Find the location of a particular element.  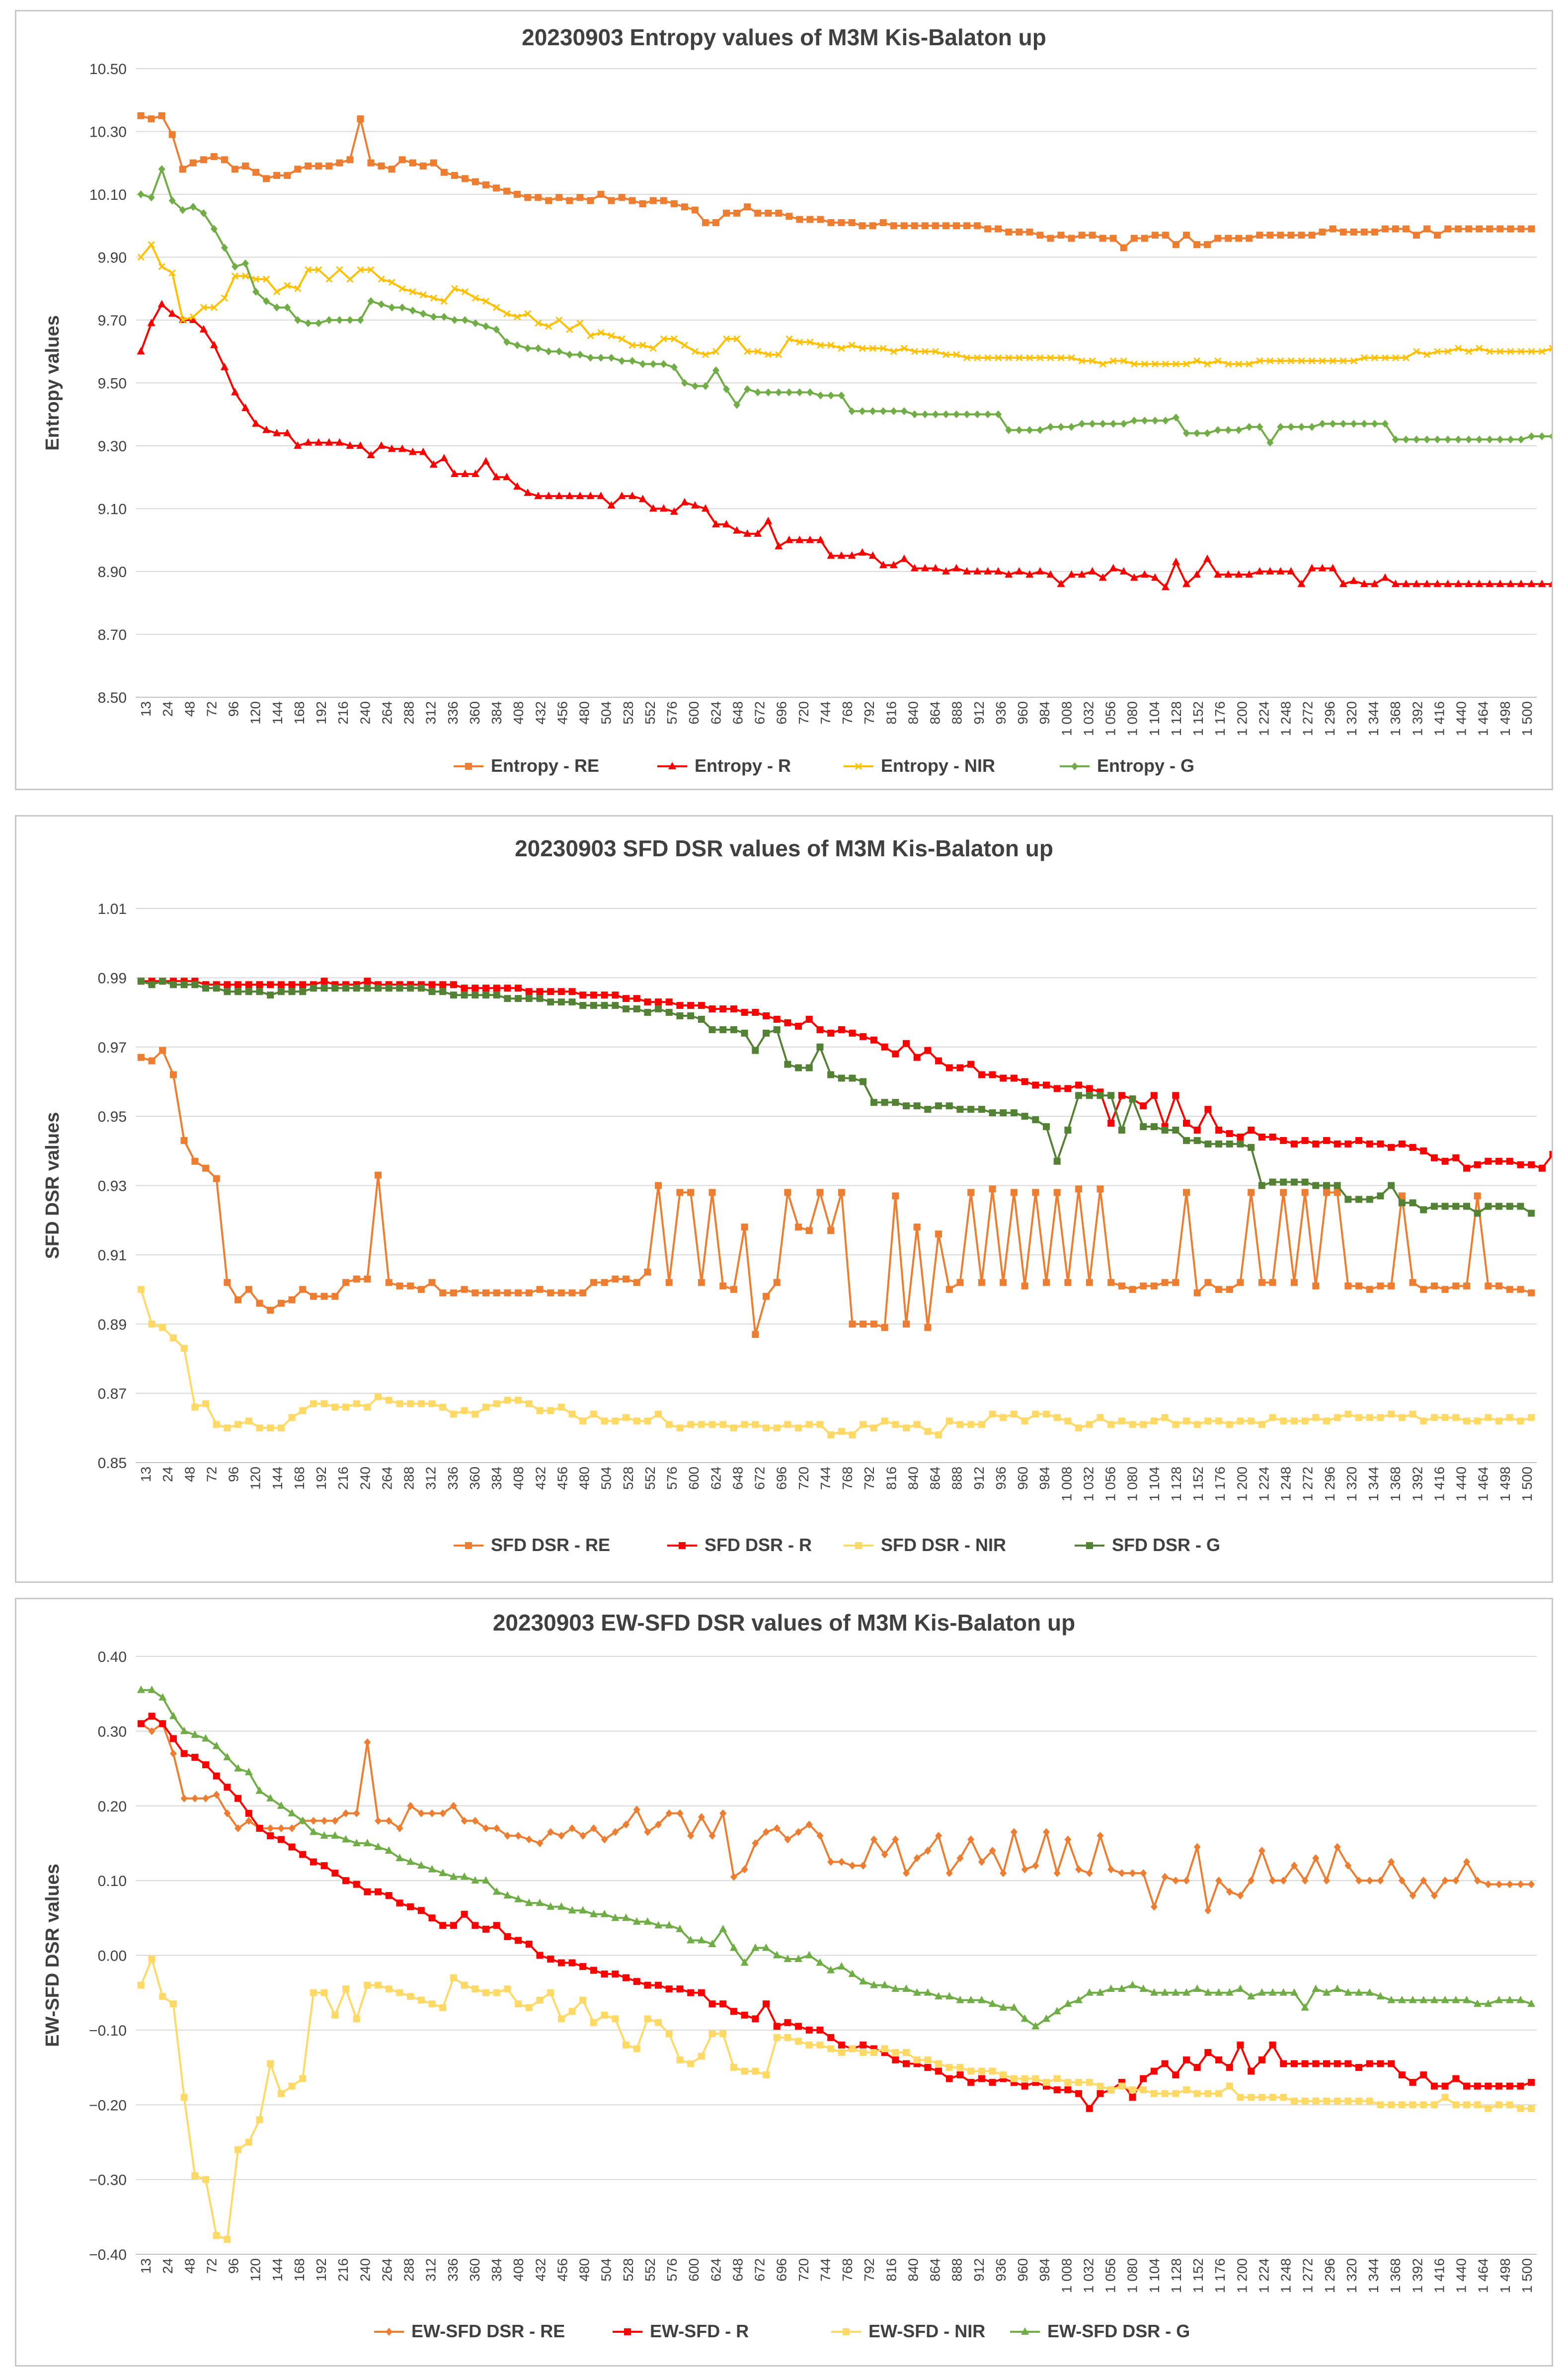

y-tick-label: 0.20 is located at coordinates (113, 1807).